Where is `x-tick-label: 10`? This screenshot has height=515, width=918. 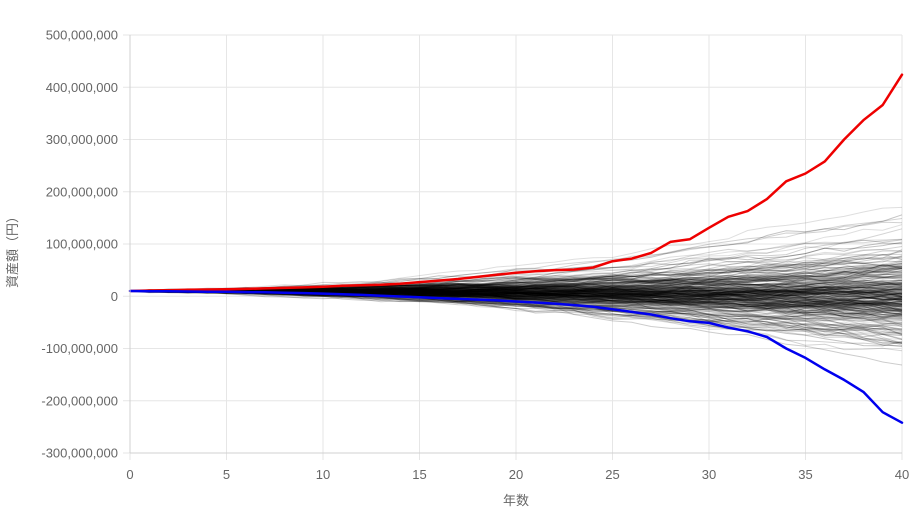 x-tick-label: 10 is located at coordinates (323, 474).